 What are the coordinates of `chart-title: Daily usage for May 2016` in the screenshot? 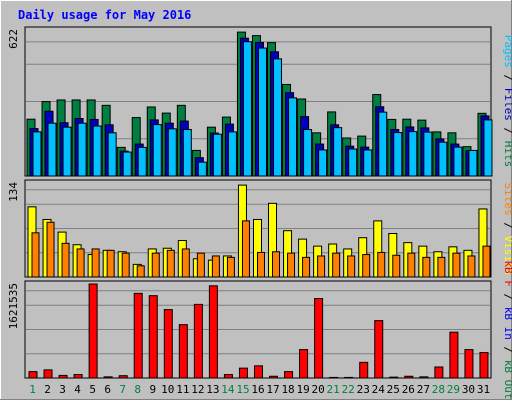 It's located at (104, 15).